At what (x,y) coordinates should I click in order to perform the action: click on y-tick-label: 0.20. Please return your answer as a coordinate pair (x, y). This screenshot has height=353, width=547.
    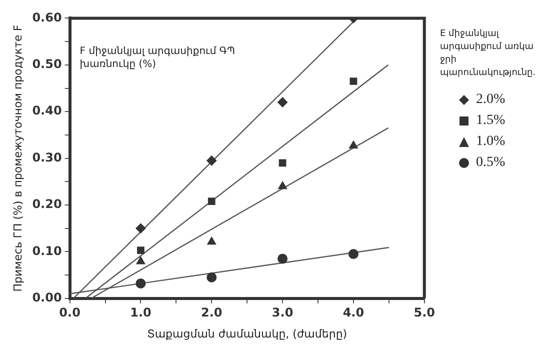
    Looking at the image, I should click on (47, 204).